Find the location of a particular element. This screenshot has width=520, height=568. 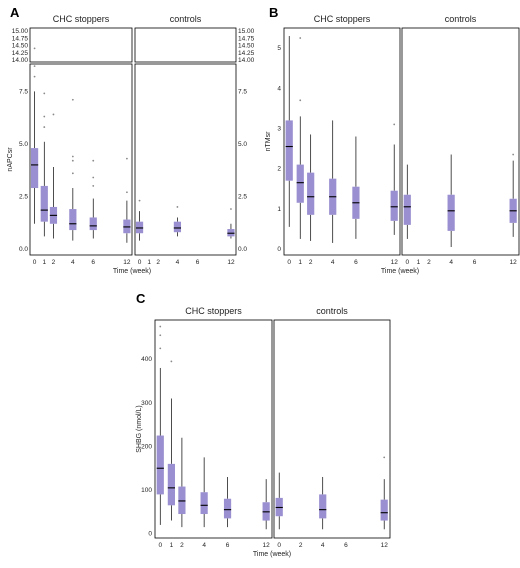

x-tick-label-B: 0 is located at coordinates (289, 262).